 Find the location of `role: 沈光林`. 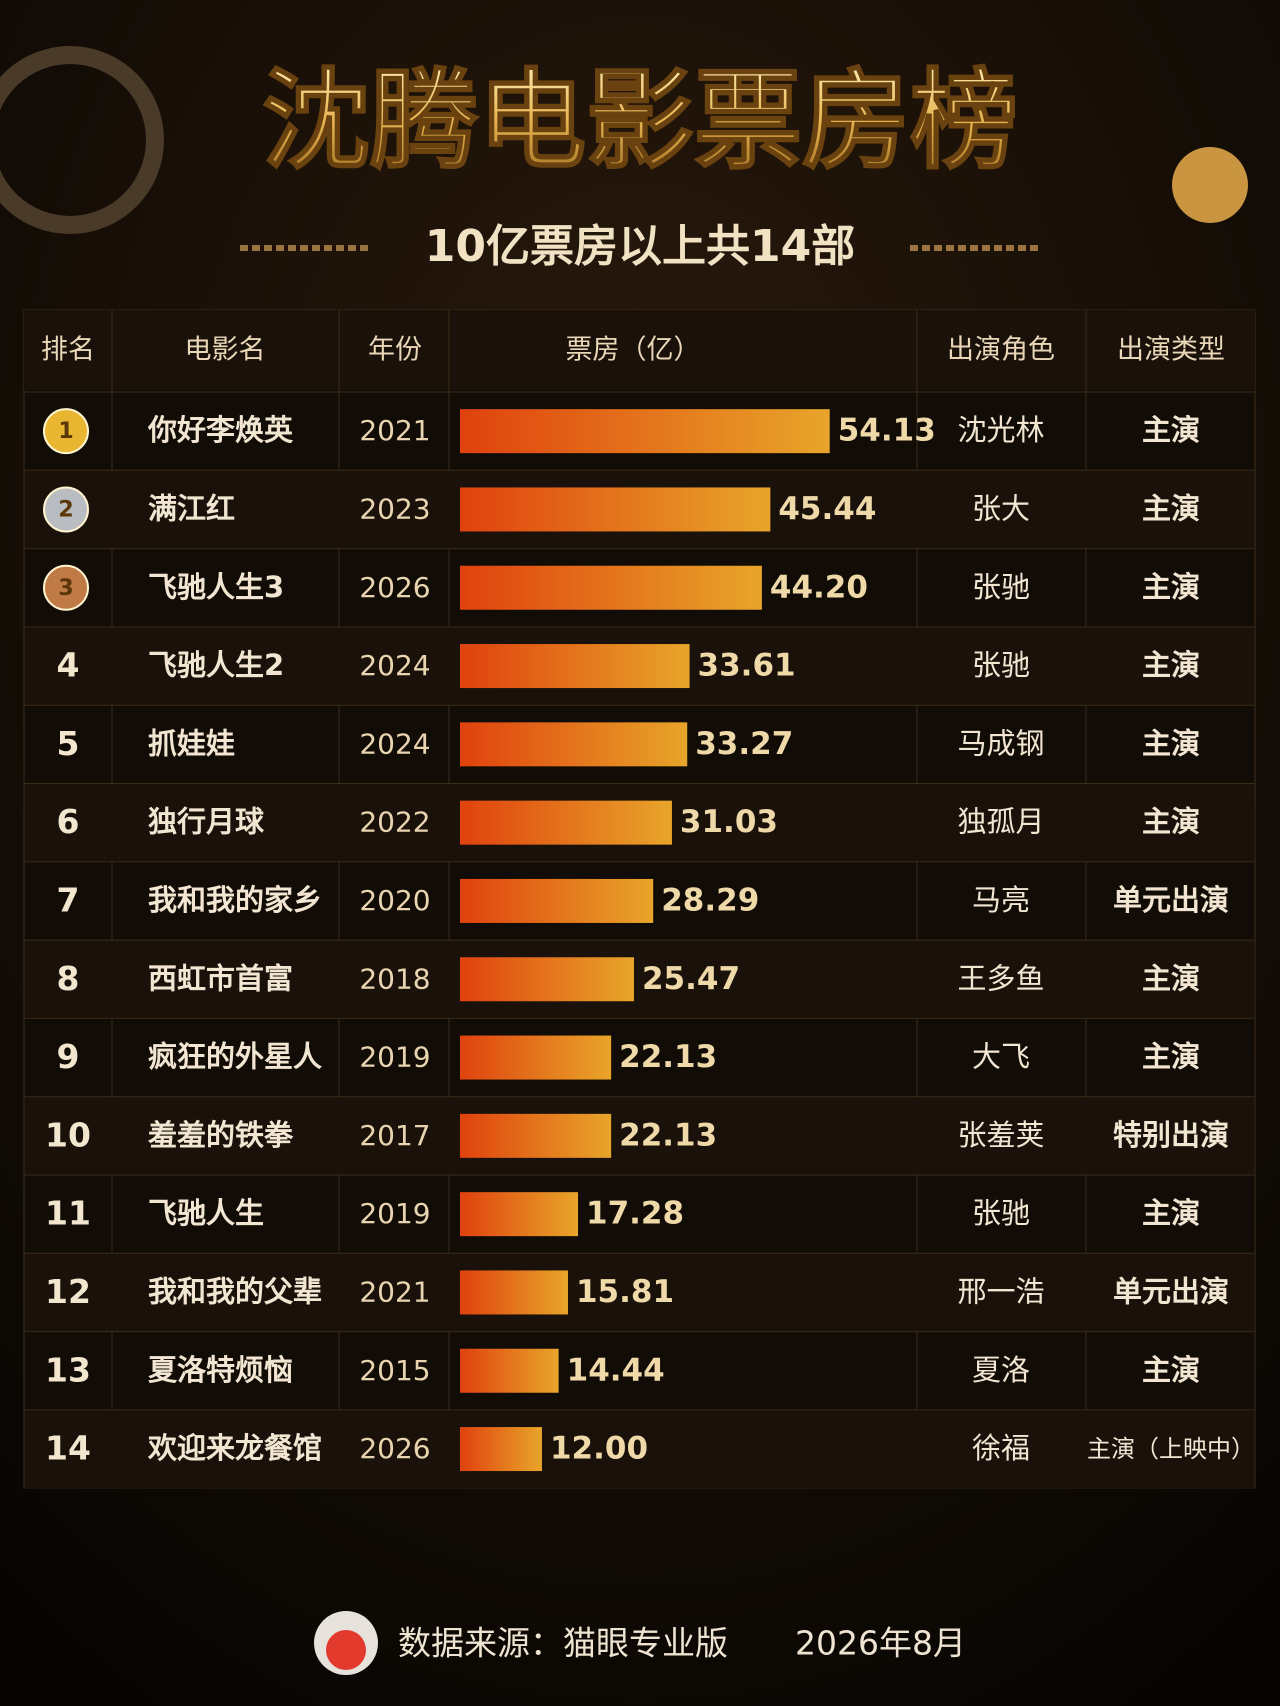

role: 沈光林 is located at coordinates (1000, 430).